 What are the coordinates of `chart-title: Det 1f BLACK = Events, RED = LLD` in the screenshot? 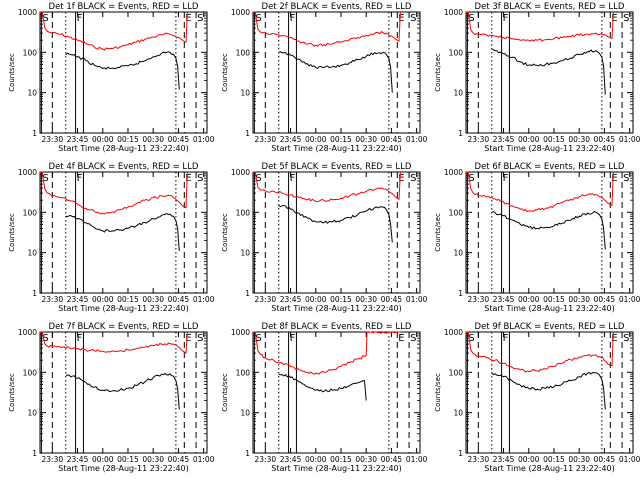 It's located at (124, 7).